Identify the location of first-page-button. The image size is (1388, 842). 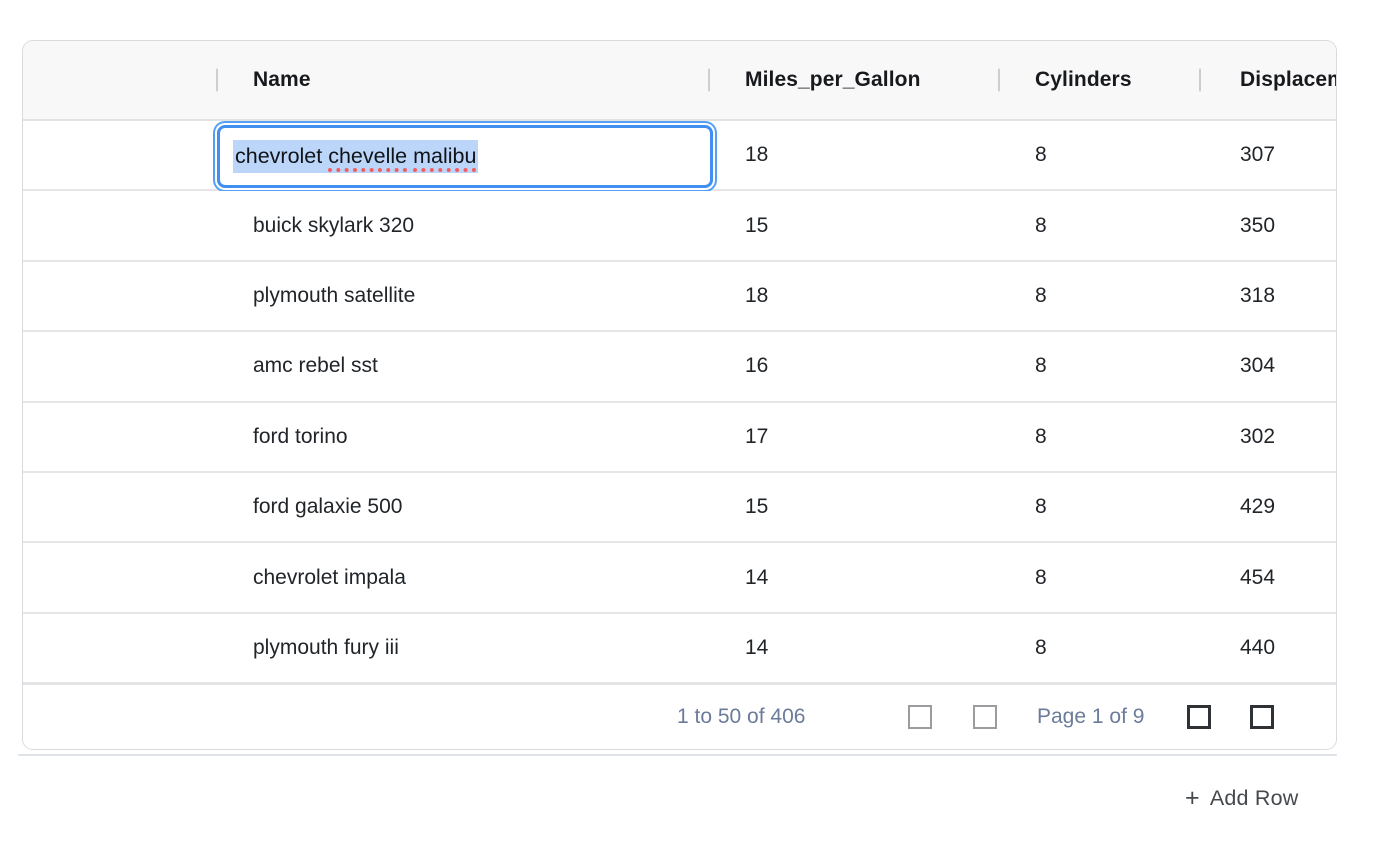
(920, 717).